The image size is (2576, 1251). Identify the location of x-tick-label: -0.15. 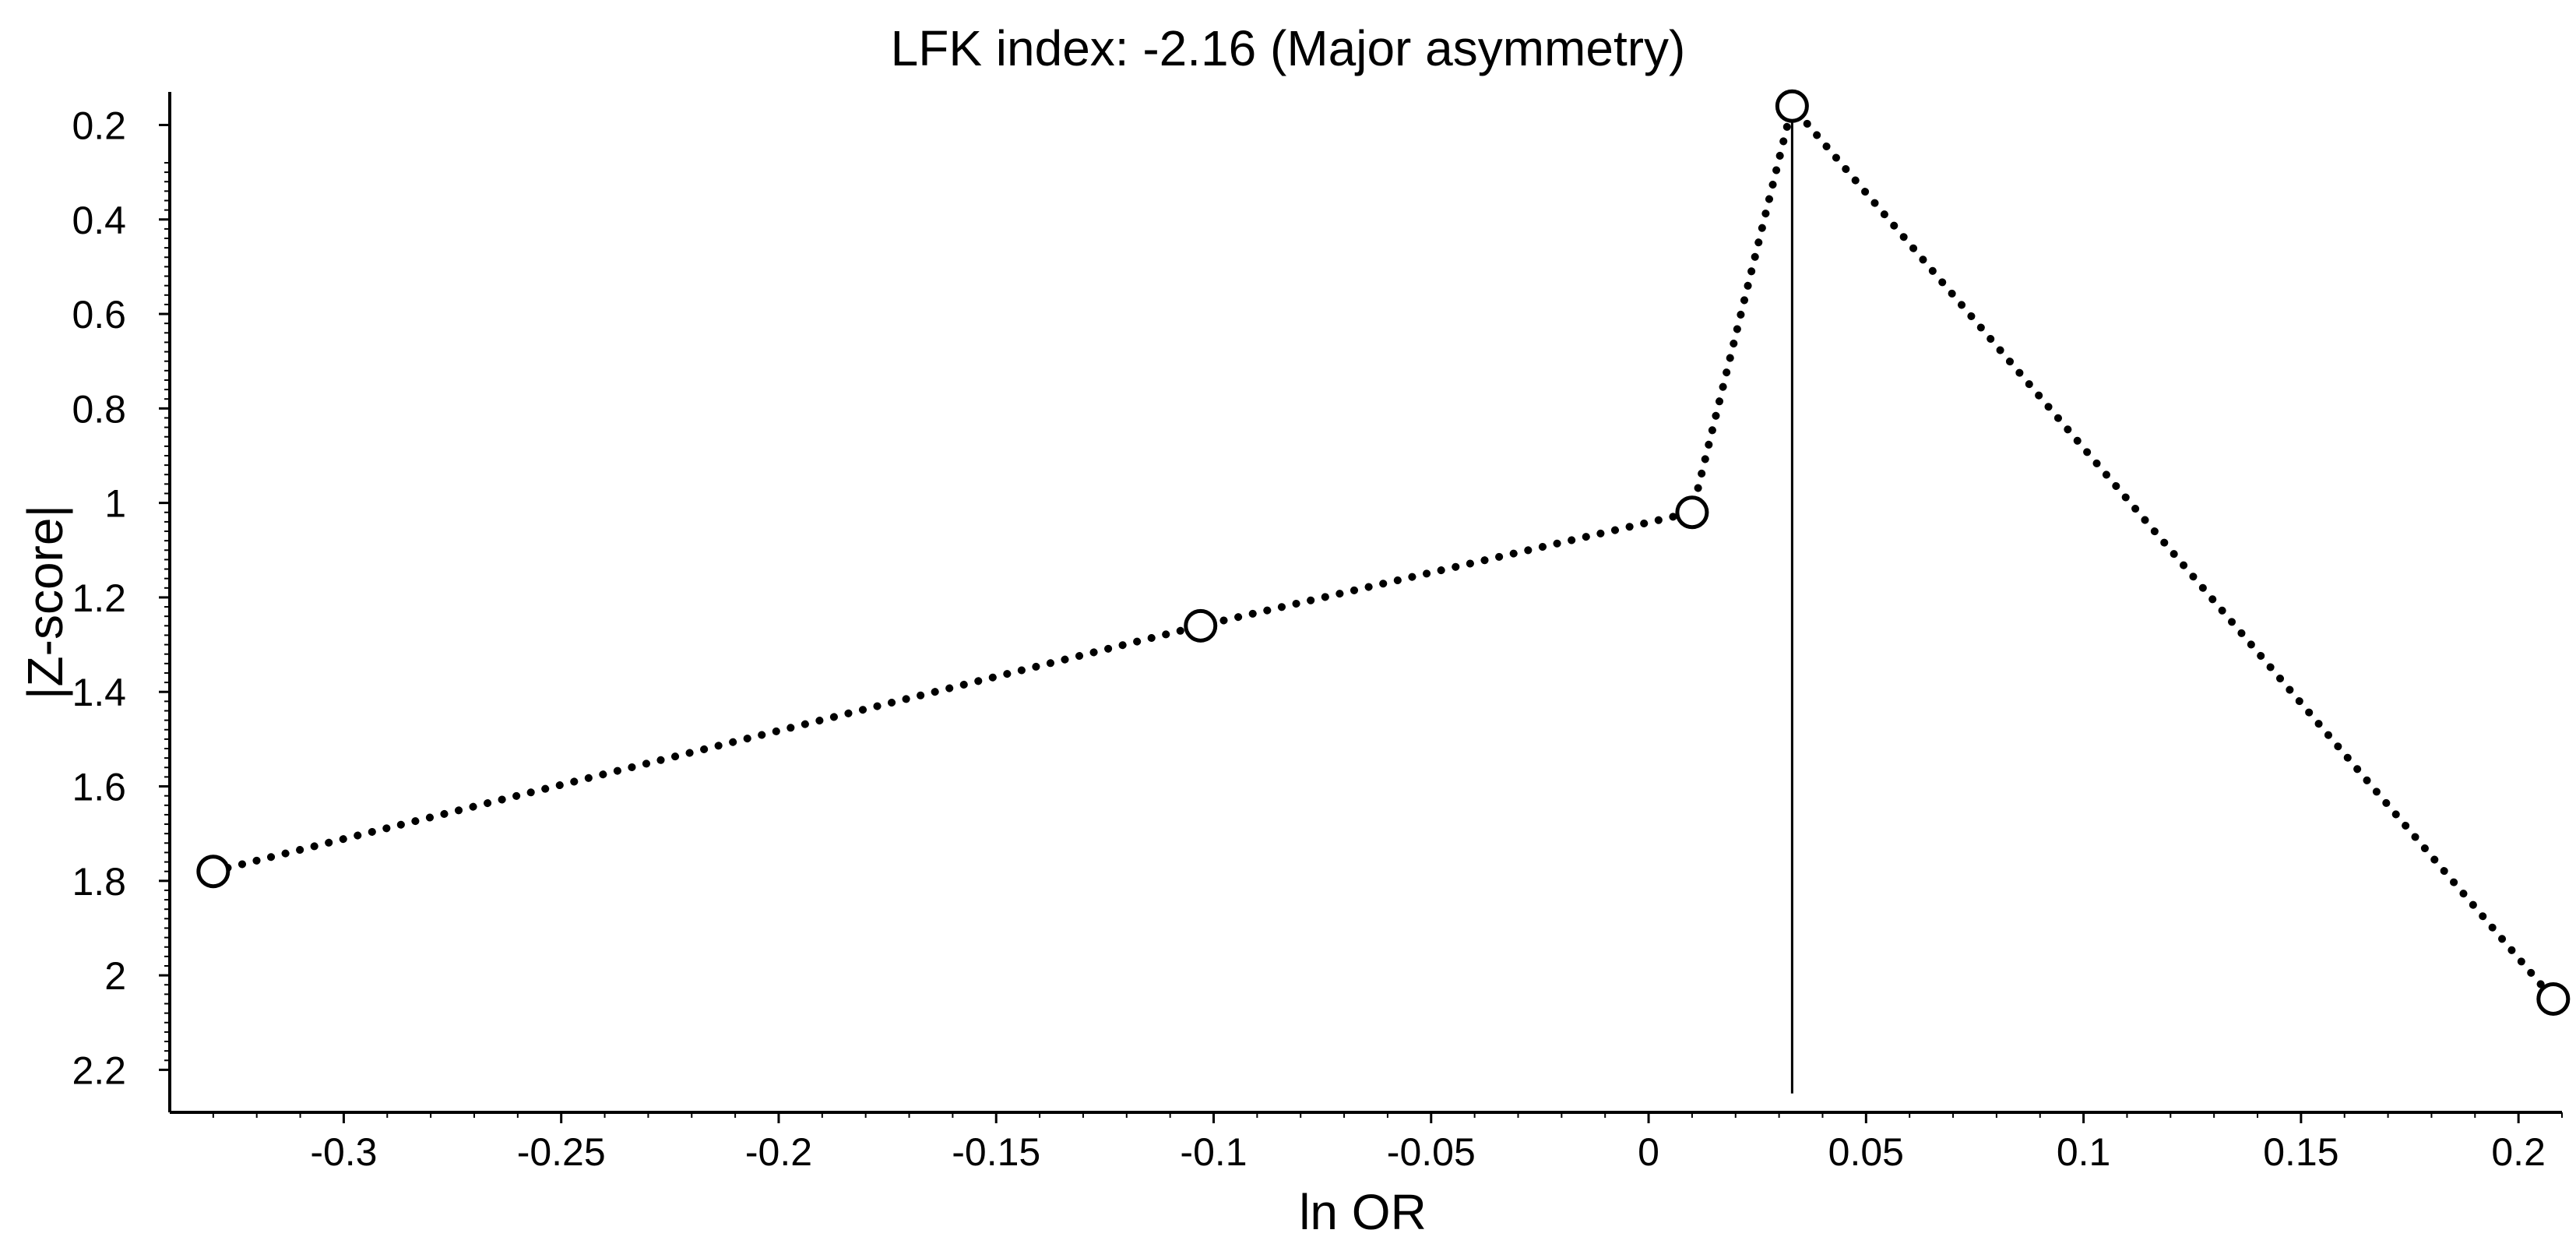
(996, 1152).